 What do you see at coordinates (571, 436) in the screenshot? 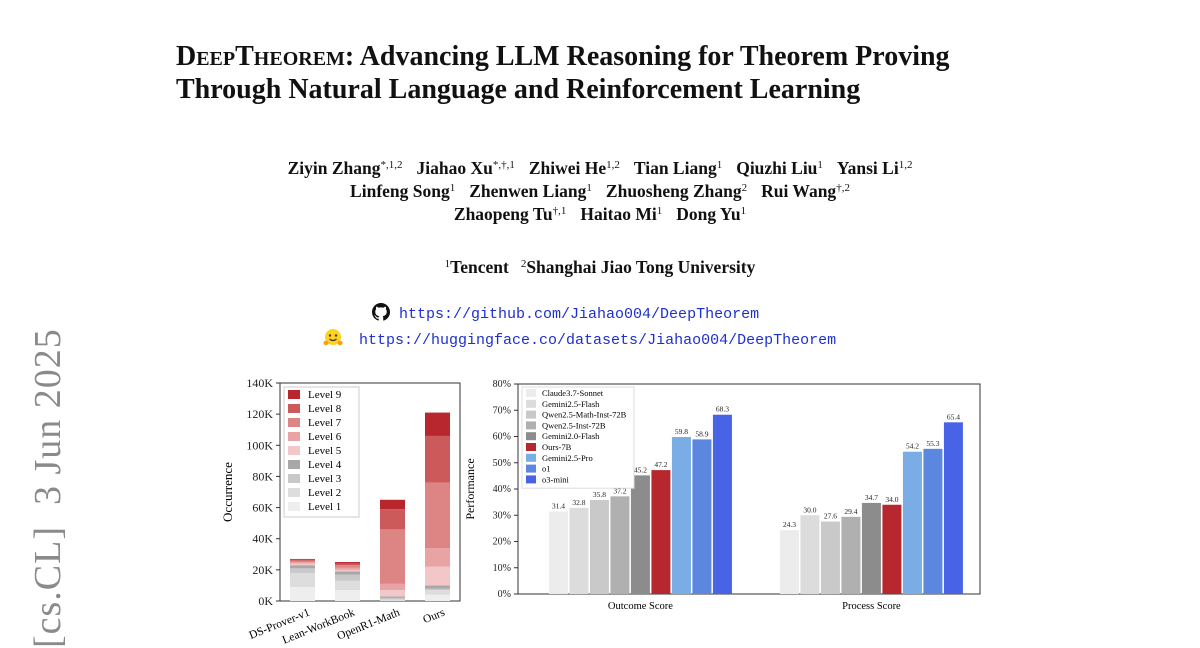
I see `legend-label: Gemini2.0-Flash` at bounding box center [571, 436].